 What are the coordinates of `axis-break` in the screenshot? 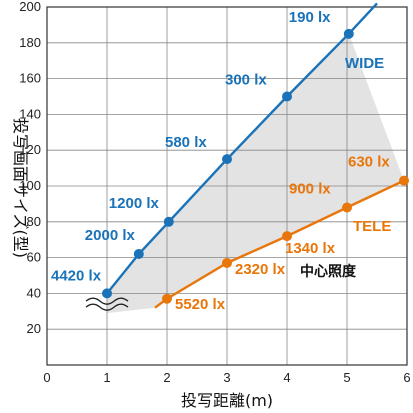 It's located at (107, 304).